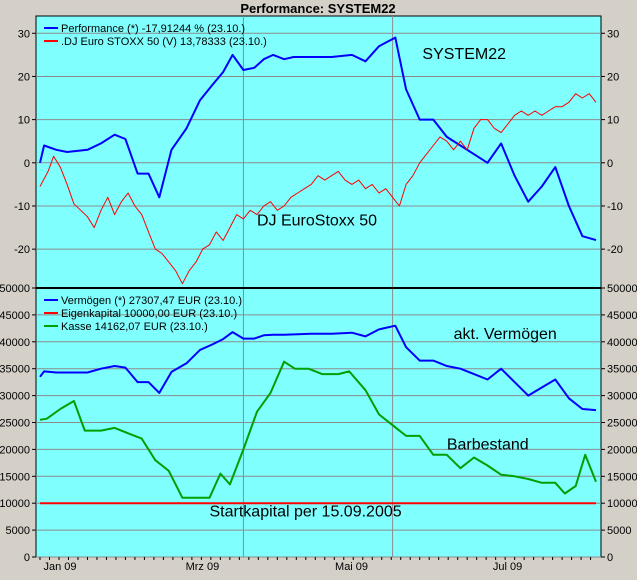  What do you see at coordinates (622, 343) in the screenshot?
I see `y-tick-label-right: 40000` at bounding box center [622, 343].